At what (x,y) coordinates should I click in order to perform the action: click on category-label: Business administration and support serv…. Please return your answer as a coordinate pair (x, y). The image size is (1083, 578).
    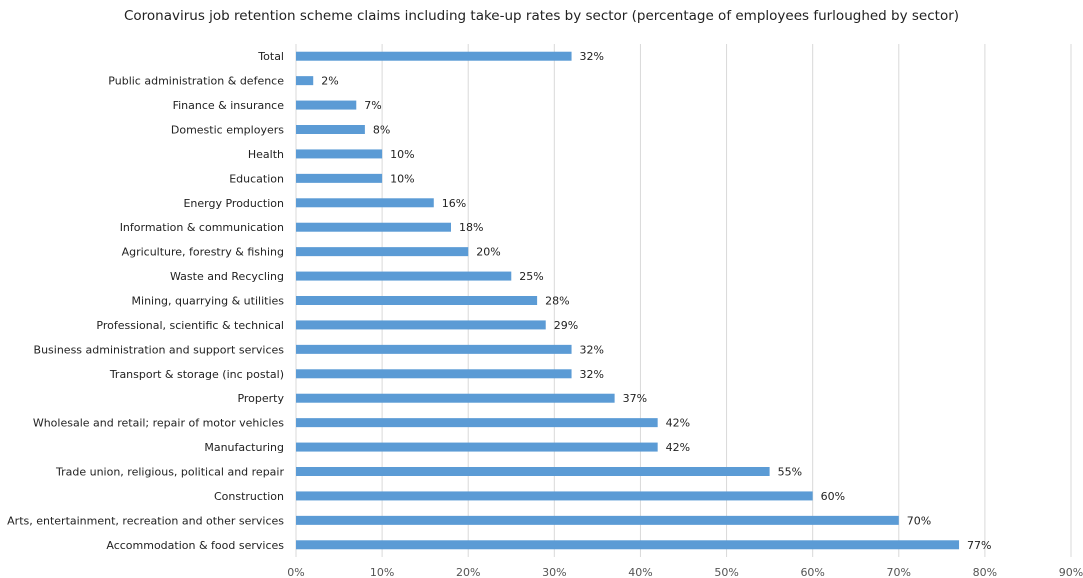
    Looking at the image, I should click on (159, 349).